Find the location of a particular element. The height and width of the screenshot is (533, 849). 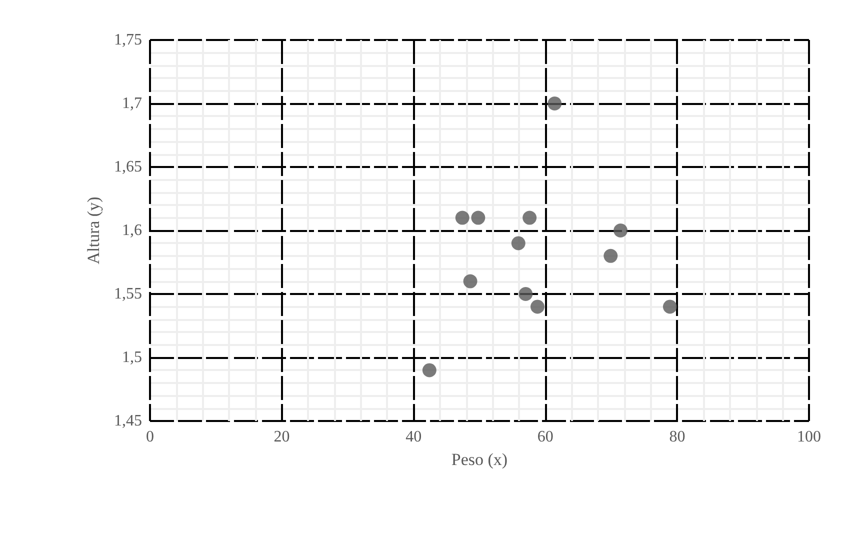

y-tick-label: 1,75 is located at coordinates (128, 40).